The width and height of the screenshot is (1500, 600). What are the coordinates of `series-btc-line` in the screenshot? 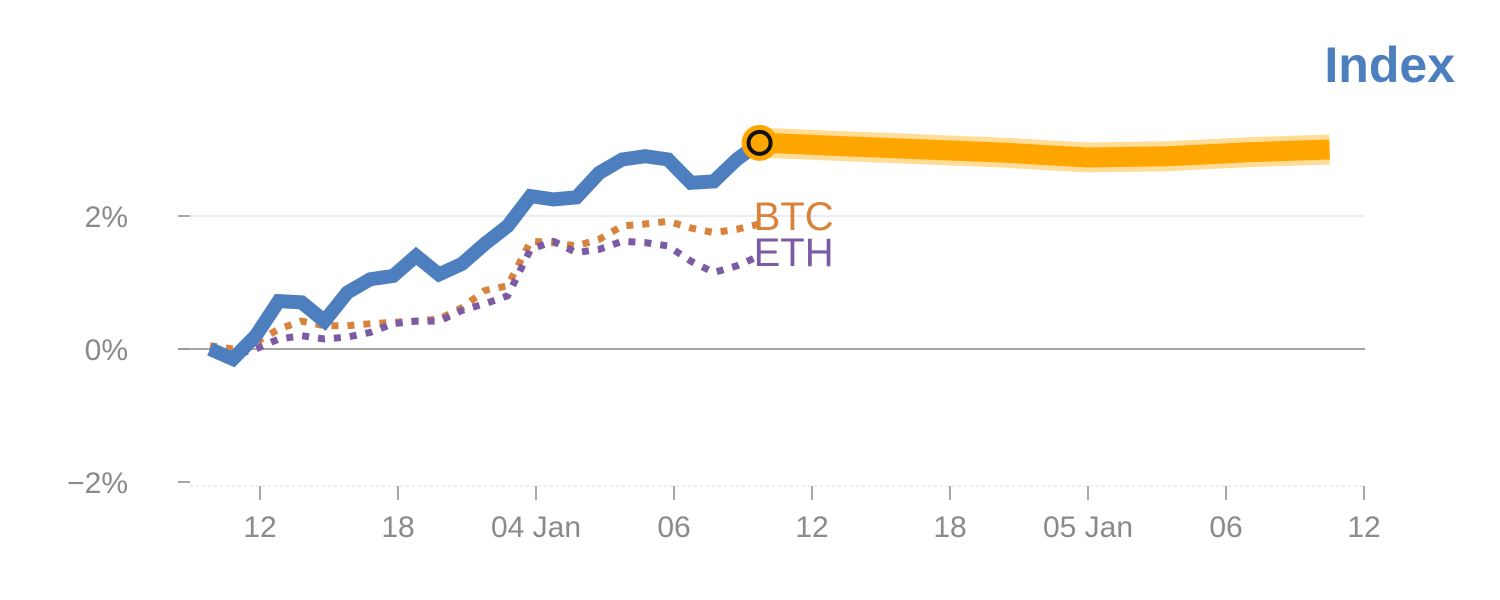 It's located at (485, 285).